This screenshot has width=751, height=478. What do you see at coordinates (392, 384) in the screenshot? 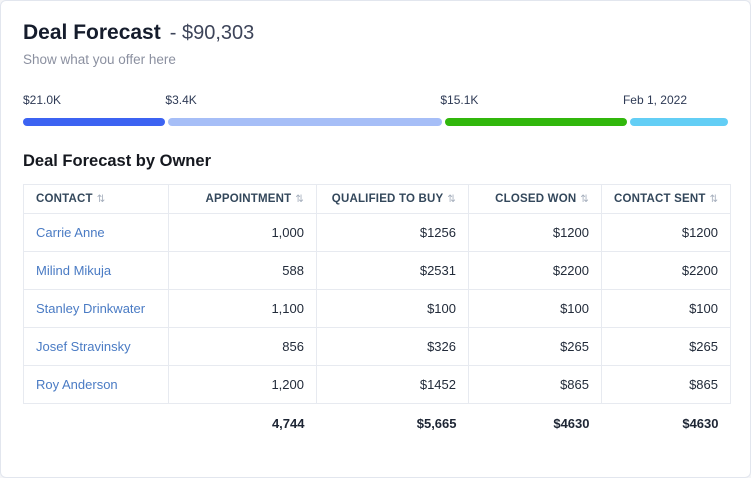
I see `qualified-cell: $1452` at bounding box center [392, 384].